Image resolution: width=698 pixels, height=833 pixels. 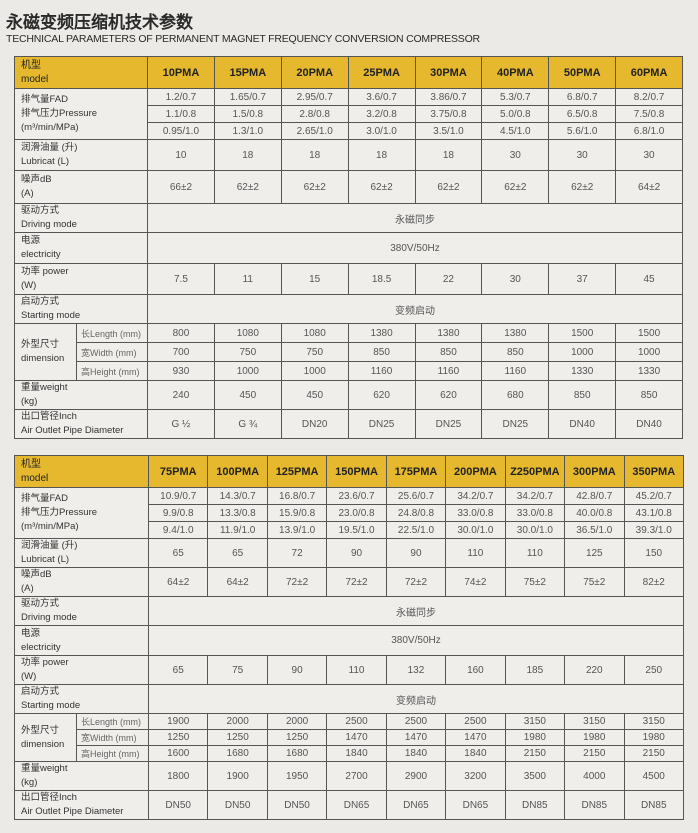 I want to click on label-text: 噪声dB, so click(x=36, y=574).